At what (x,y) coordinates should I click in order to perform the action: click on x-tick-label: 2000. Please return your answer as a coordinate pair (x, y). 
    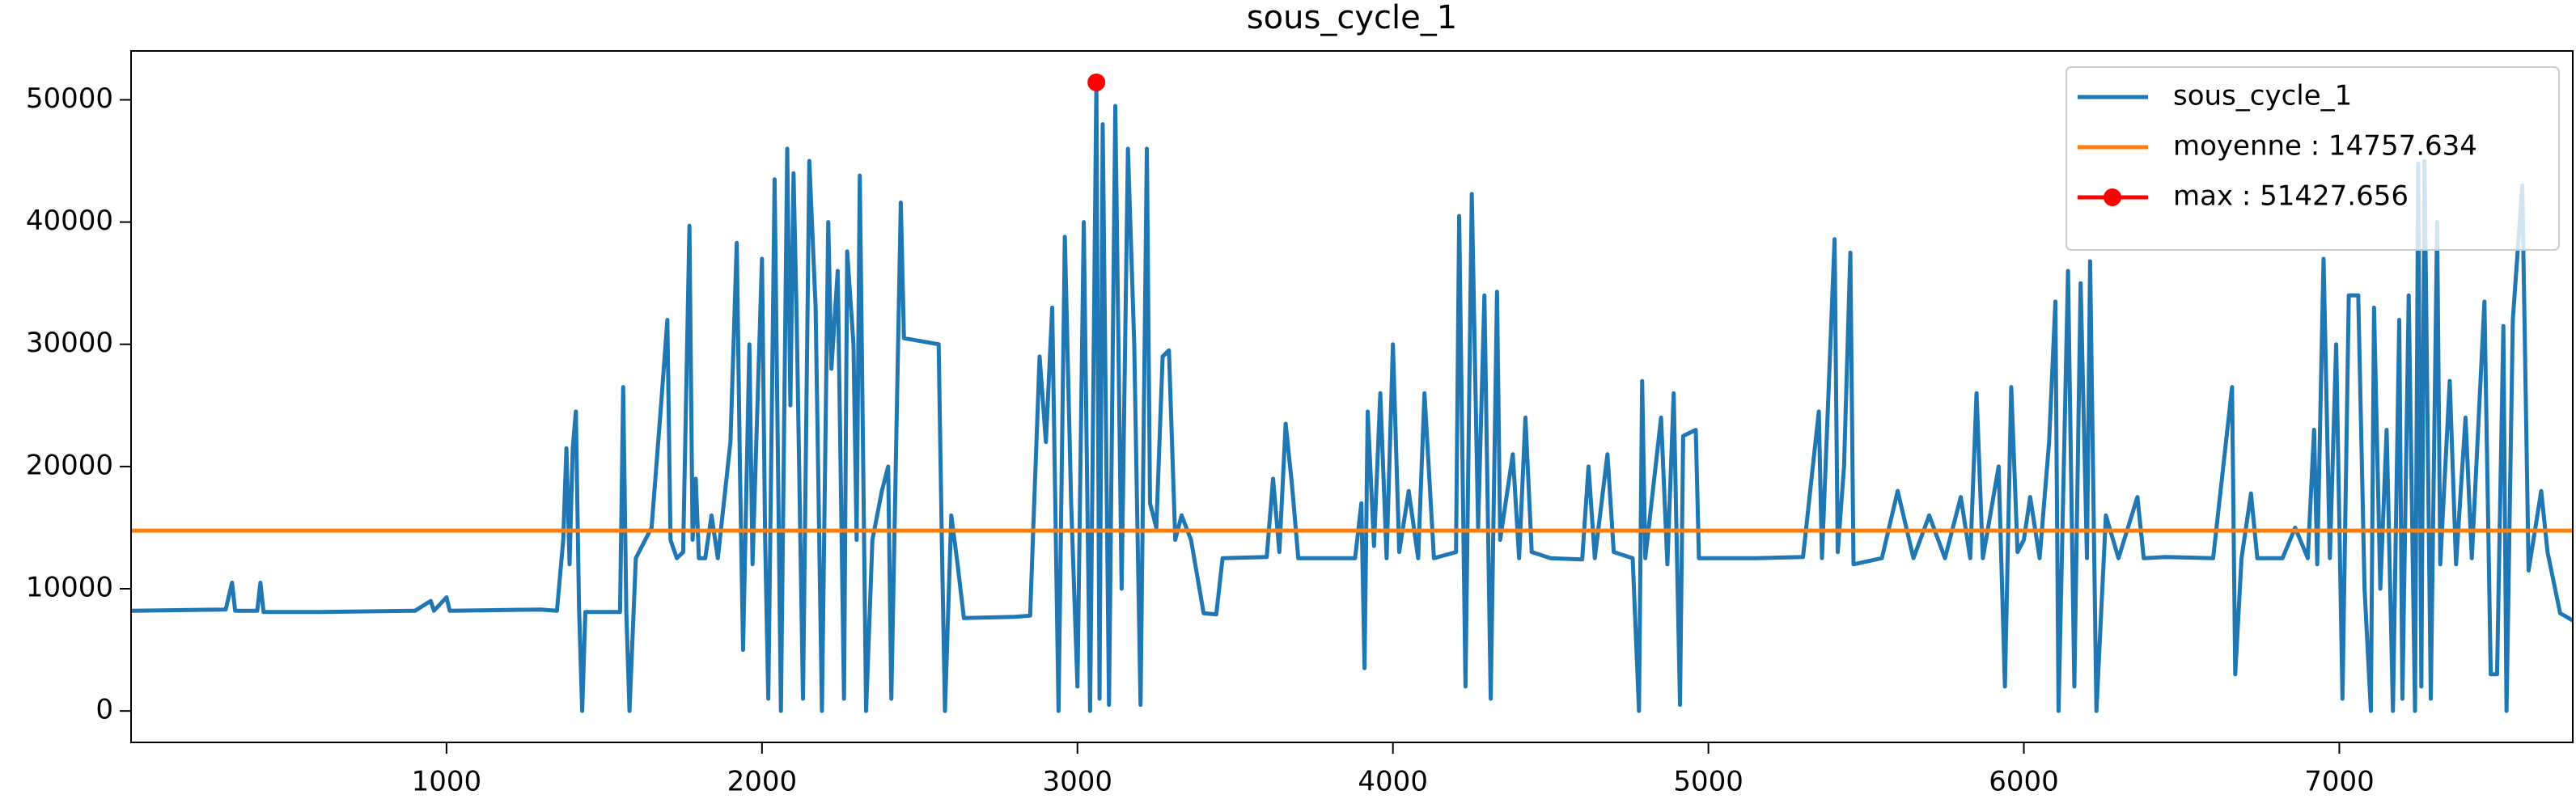
    Looking at the image, I should click on (762, 782).